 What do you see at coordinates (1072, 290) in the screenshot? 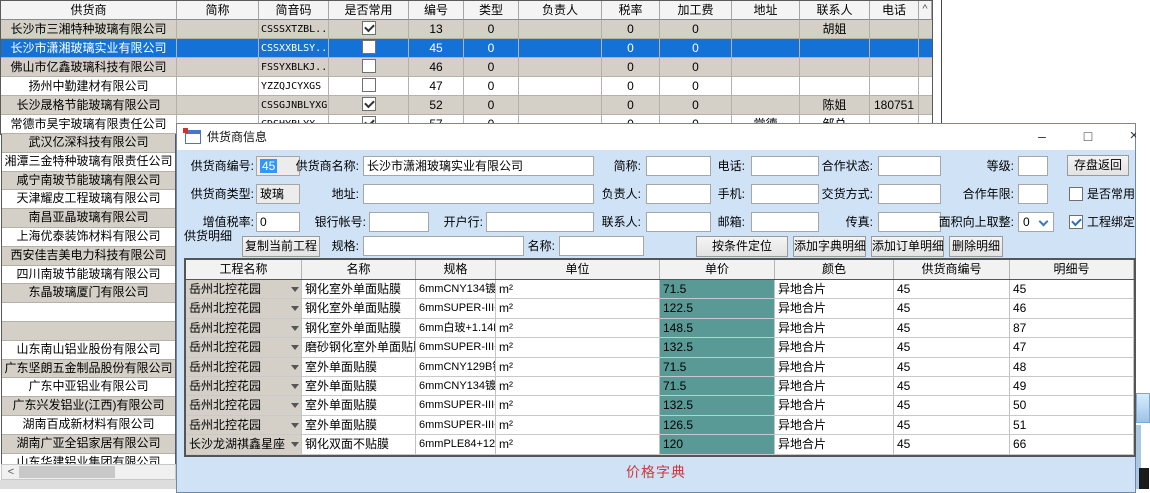
I see `detail-no-cell: 45` at bounding box center [1072, 290].